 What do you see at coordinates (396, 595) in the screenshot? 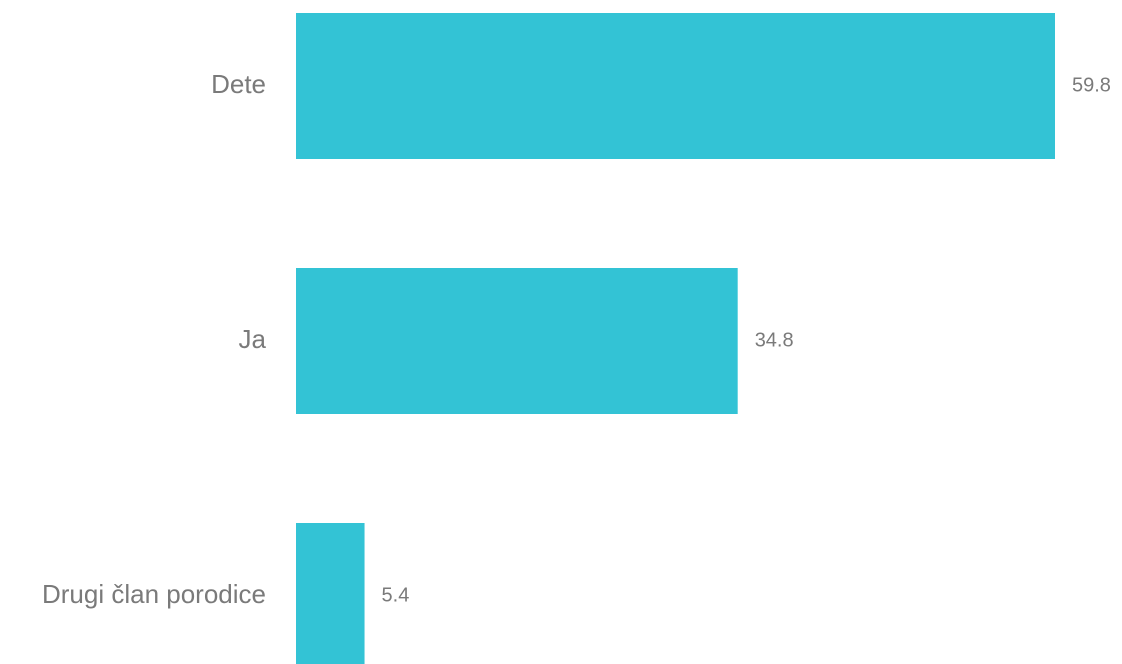
I see `value-label-drugi-clan-porodice: 5.4` at bounding box center [396, 595].